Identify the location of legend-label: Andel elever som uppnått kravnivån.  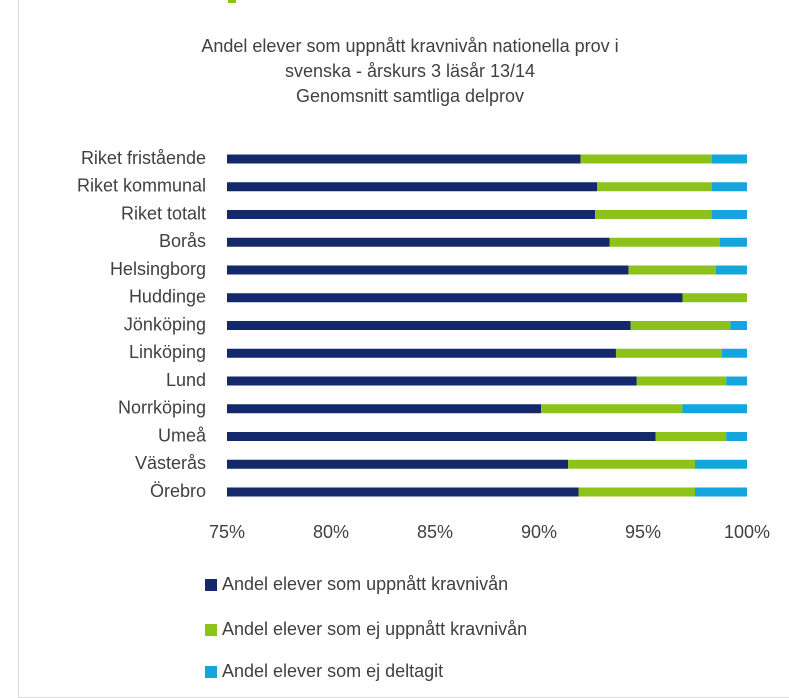
(365, 584).